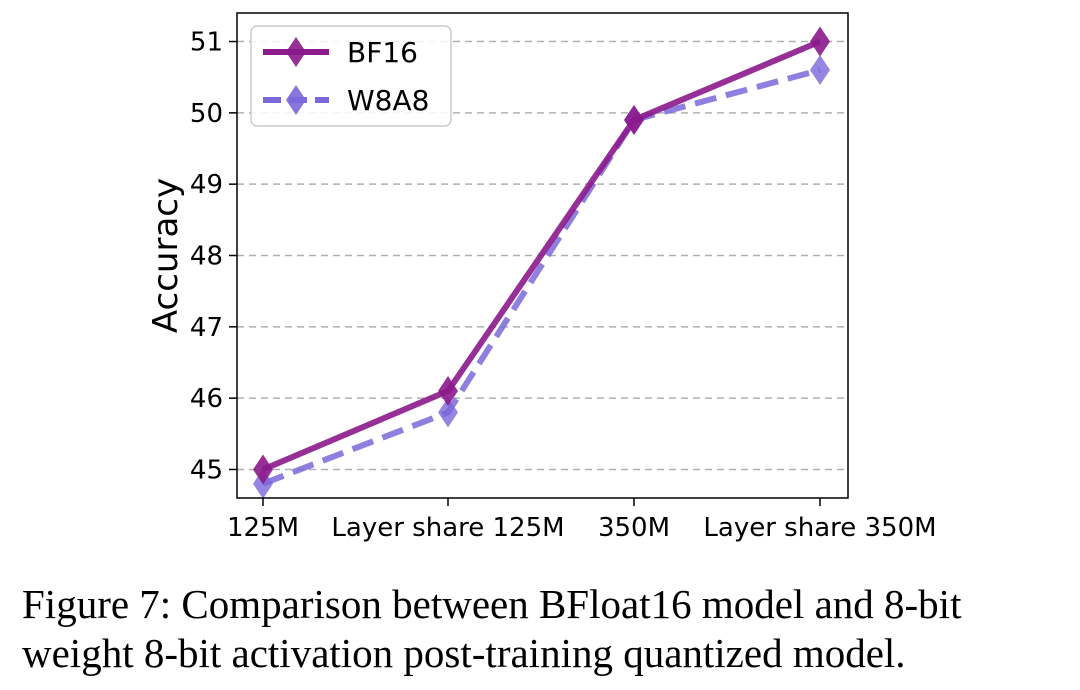  I want to click on y-ticks: 45 46 47 48 49 50 51, so click(213, 256).